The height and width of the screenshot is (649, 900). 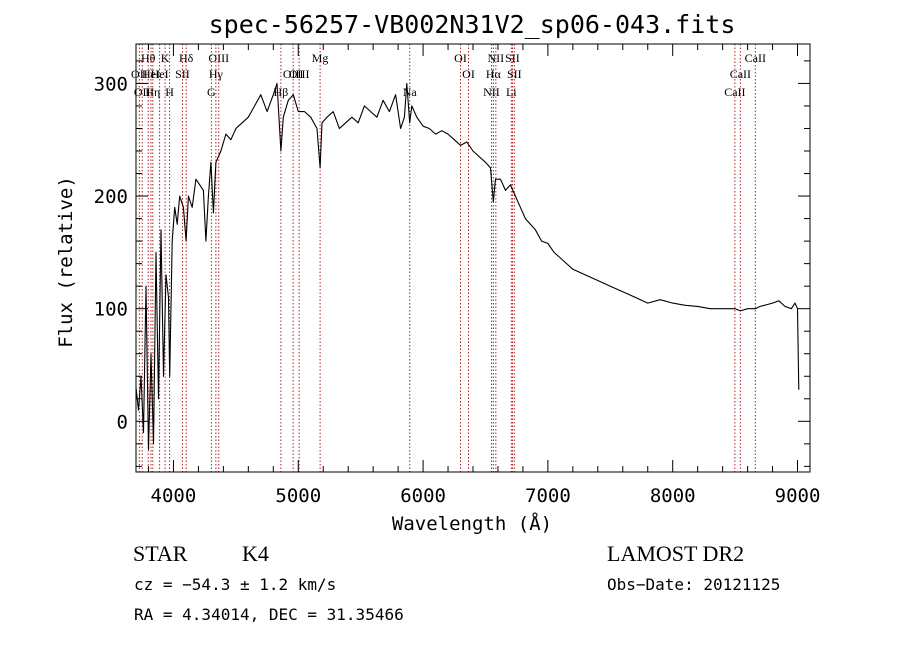 I want to click on y-tick-label-3: 300, so click(x=111, y=84).